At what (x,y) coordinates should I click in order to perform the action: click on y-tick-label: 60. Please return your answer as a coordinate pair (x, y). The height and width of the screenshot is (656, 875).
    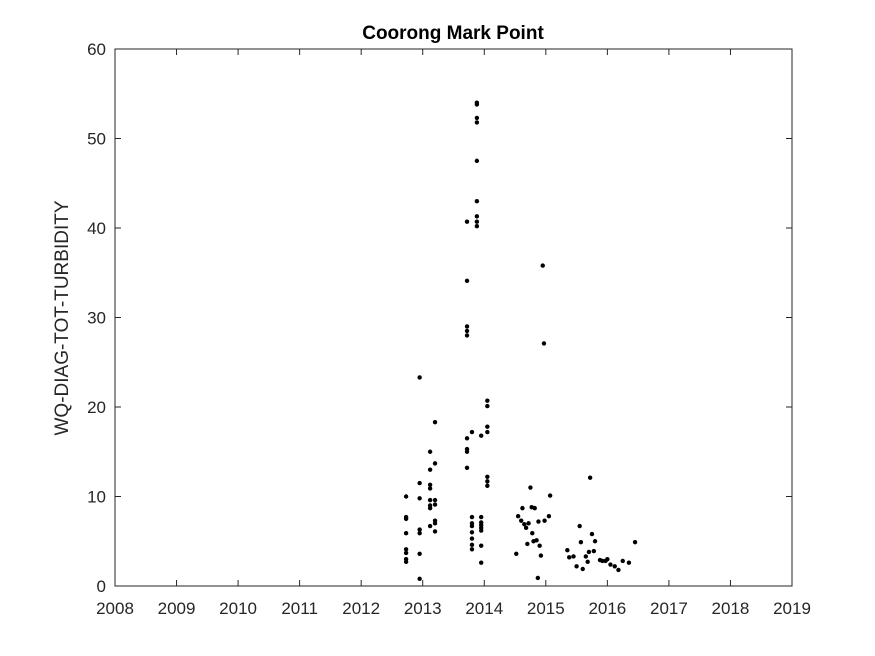
    Looking at the image, I should click on (96, 49).